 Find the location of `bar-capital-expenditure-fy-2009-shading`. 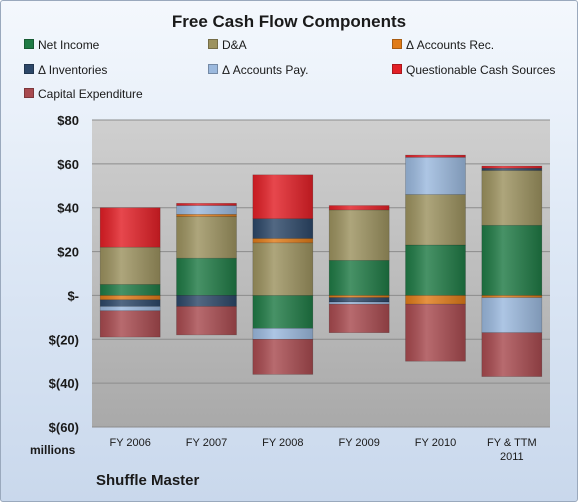

bar-capital-expenditure-fy-2009-shading is located at coordinates (359, 318).